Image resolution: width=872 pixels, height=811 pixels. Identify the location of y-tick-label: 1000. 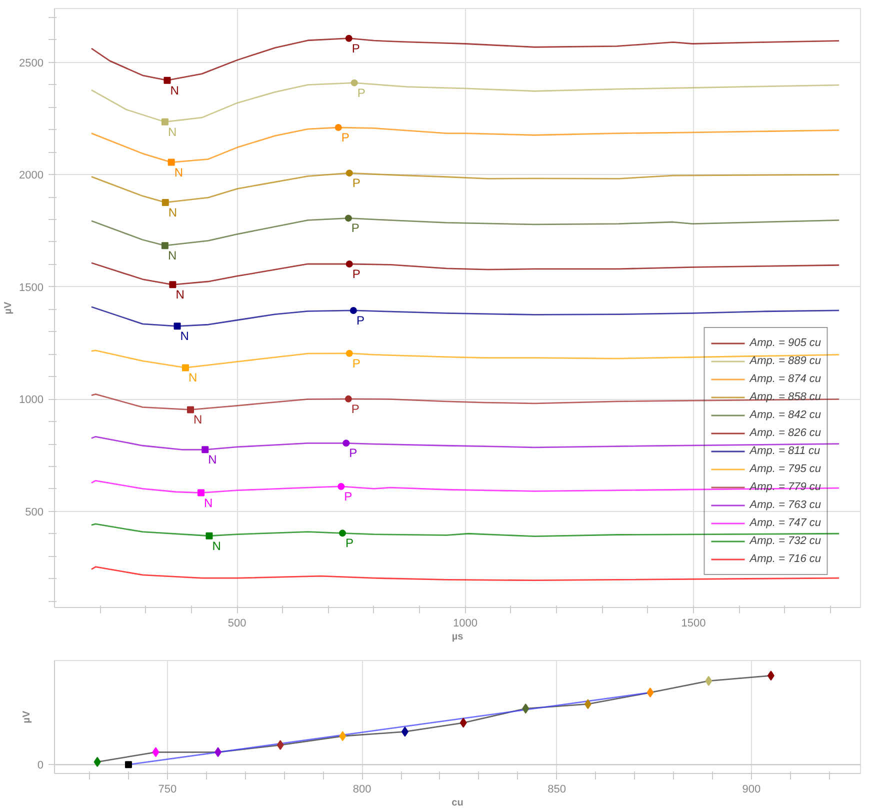
(31, 400).